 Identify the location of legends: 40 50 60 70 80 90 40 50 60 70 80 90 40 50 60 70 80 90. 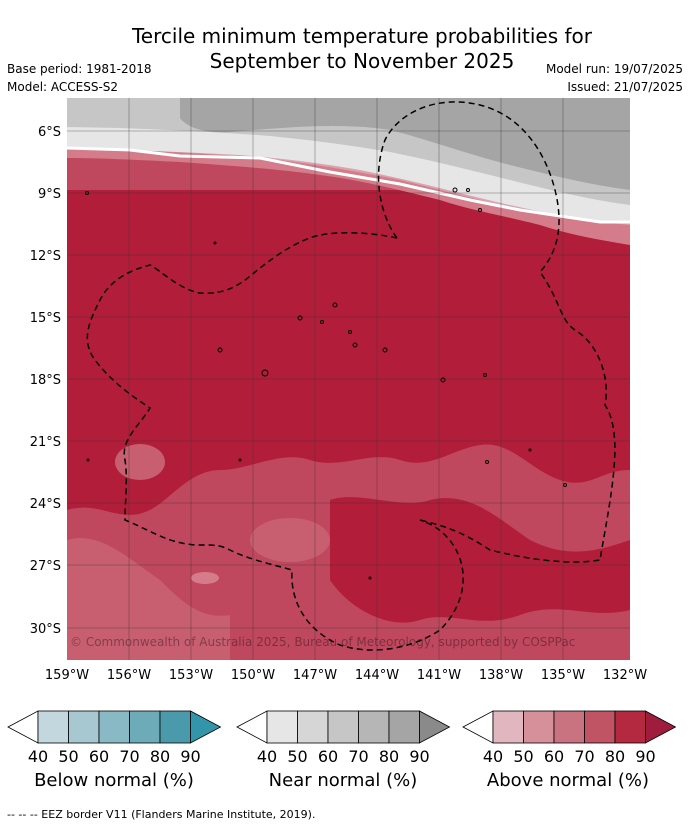
(342, 738).